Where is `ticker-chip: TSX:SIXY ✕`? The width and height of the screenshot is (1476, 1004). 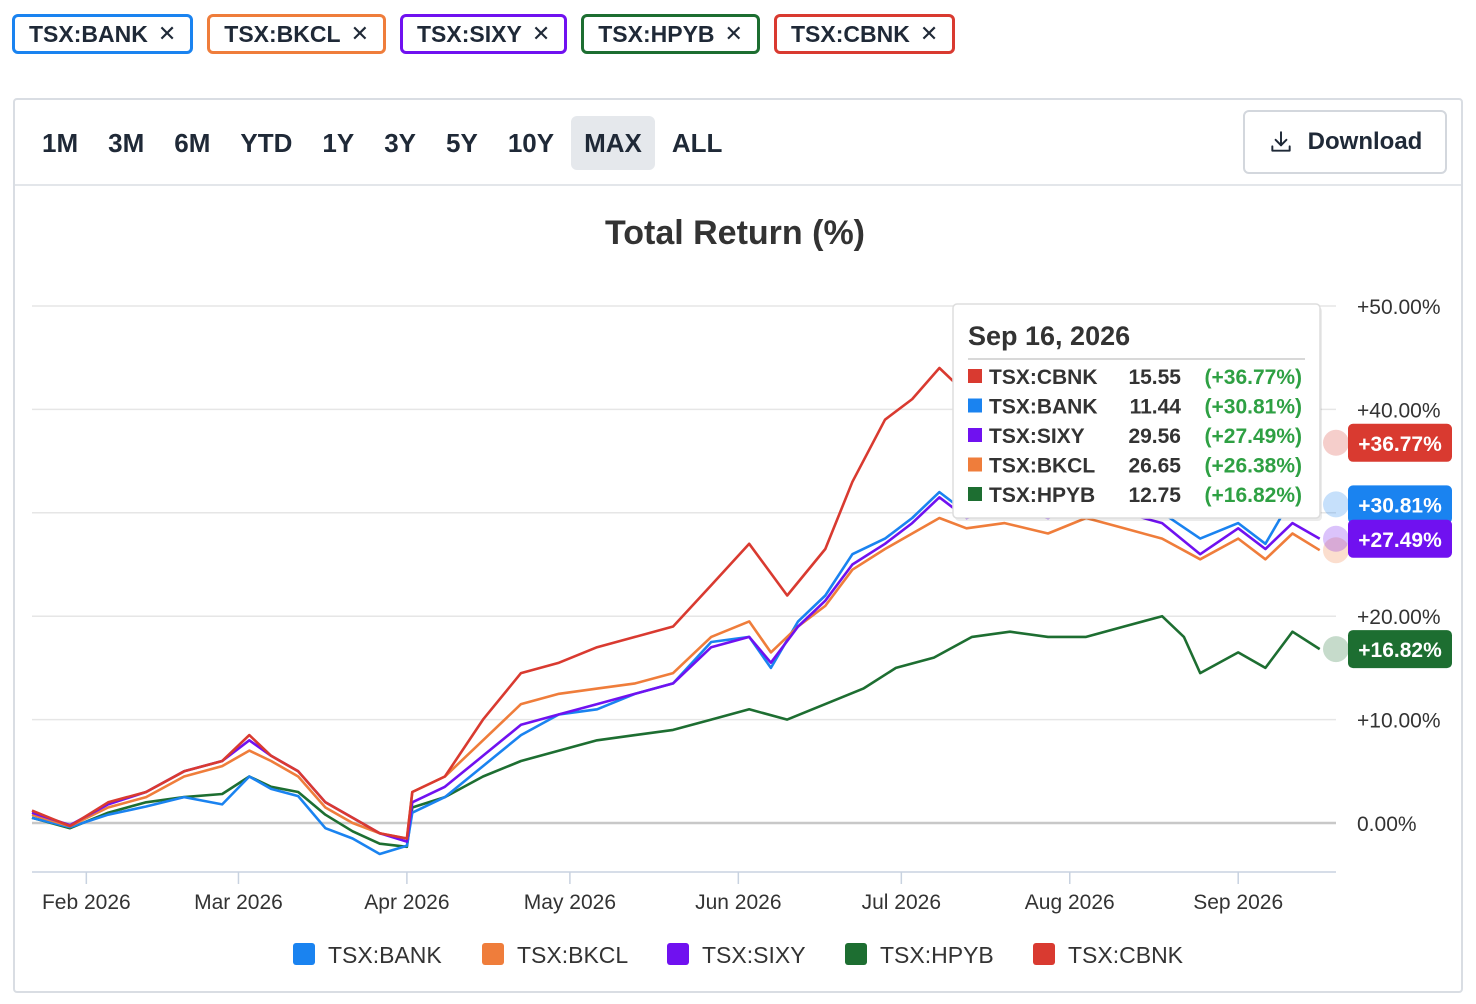
ticker-chip: TSX:SIXY ✕ is located at coordinates (484, 34).